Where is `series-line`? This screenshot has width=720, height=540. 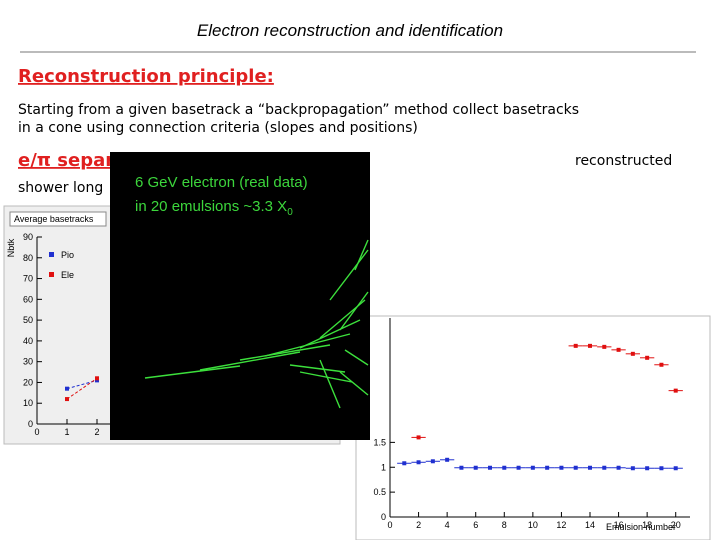
series-line is located at coordinates (82, 388).